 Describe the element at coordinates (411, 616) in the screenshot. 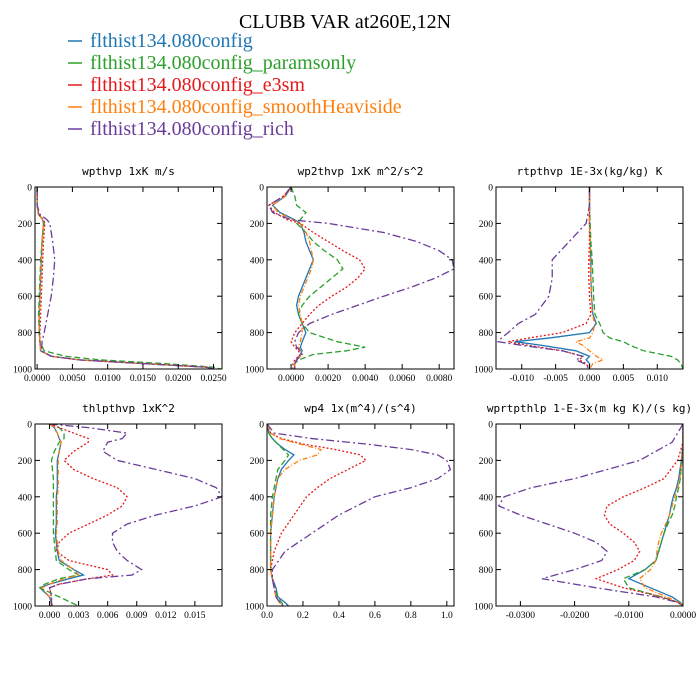

I see `x-tick-label: 0.8` at that location.